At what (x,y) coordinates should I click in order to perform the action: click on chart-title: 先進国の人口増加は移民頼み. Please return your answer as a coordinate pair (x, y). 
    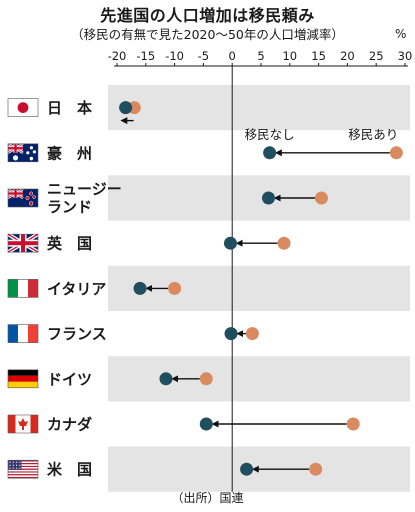
    Looking at the image, I should click on (207, 15).